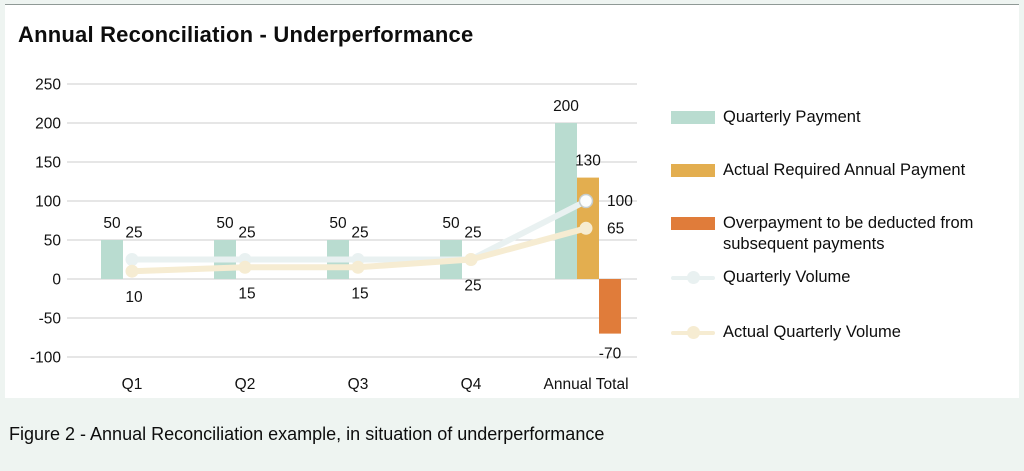 The height and width of the screenshot is (471, 1024). What do you see at coordinates (246, 34) in the screenshot?
I see `chart-title: Annual Reconciliation - Underperformance` at bounding box center [246, 34].